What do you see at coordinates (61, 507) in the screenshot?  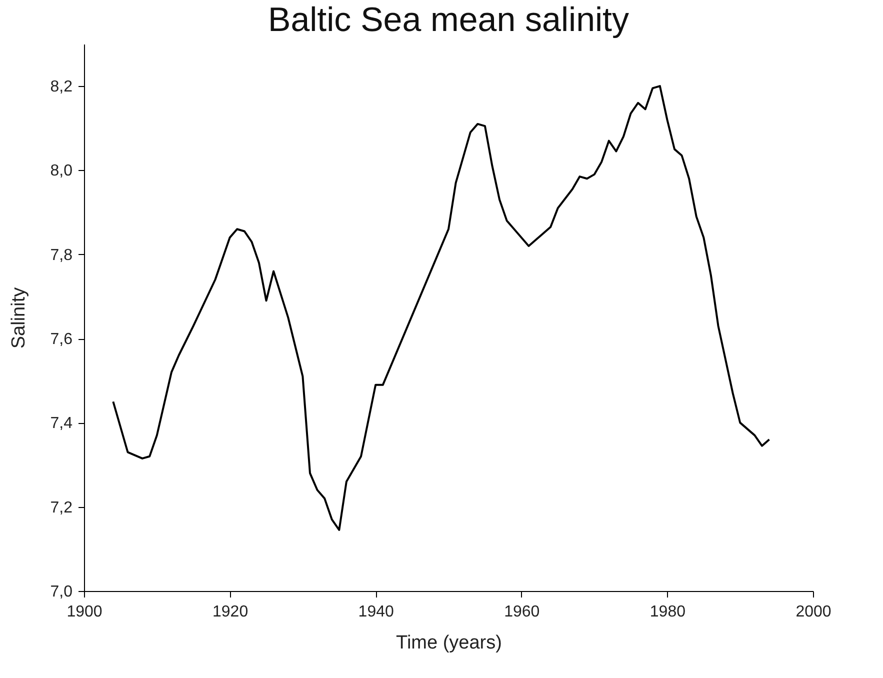 I see `y-tick-label: 7,2` at bounding box center [61, 507].